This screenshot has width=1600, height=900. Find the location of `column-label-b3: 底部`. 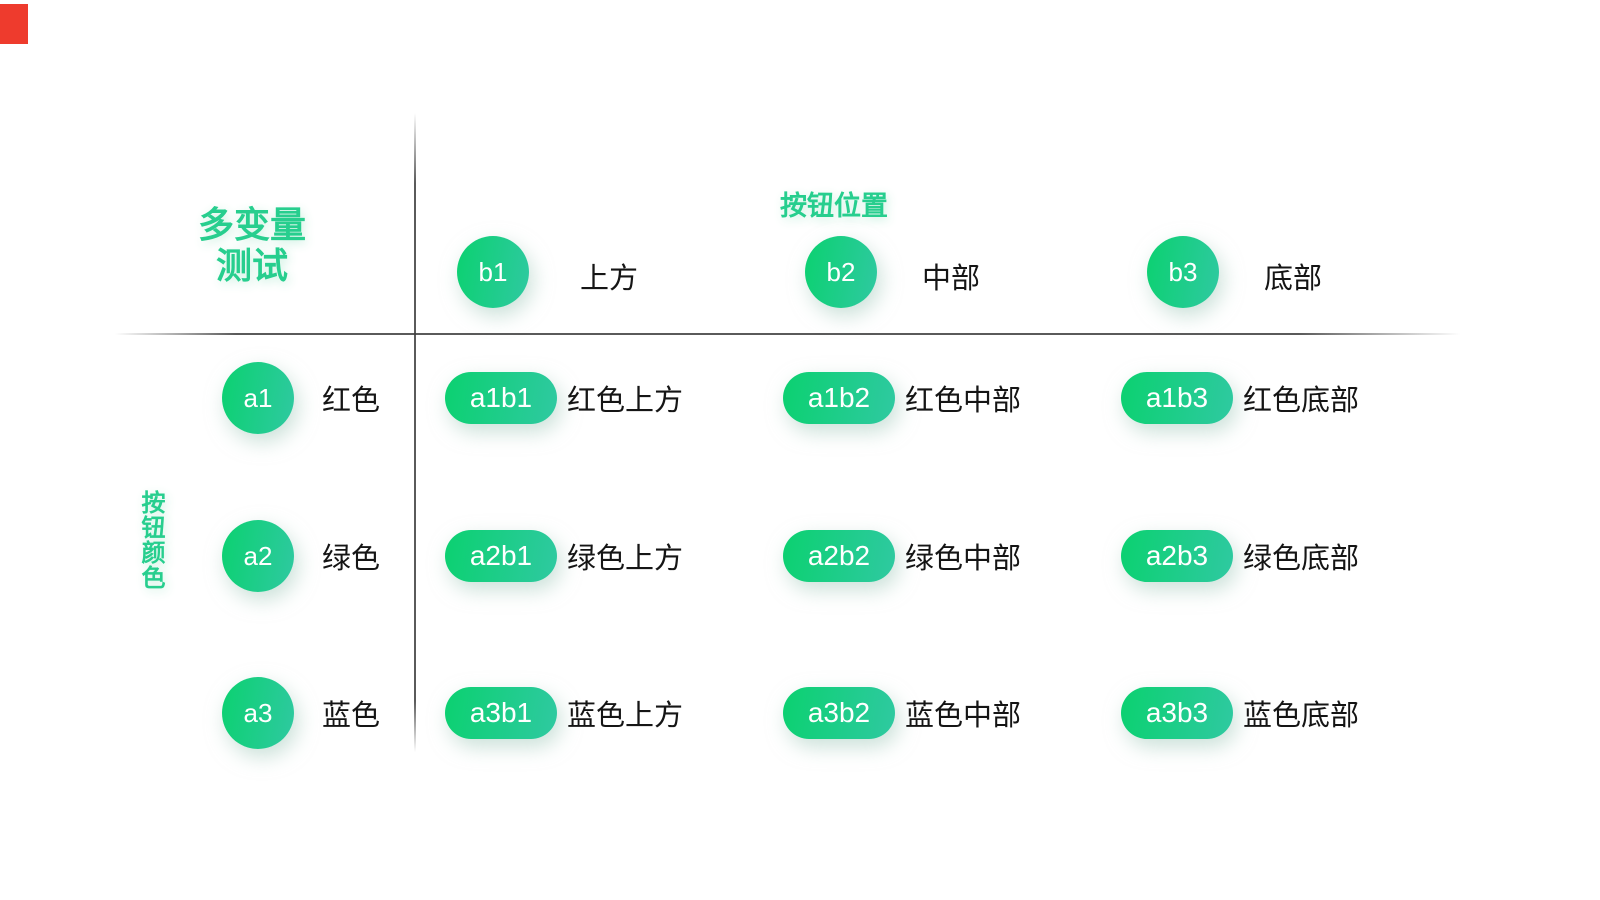

column-label-b3: 底部 is located at coordinates (1293, 279).